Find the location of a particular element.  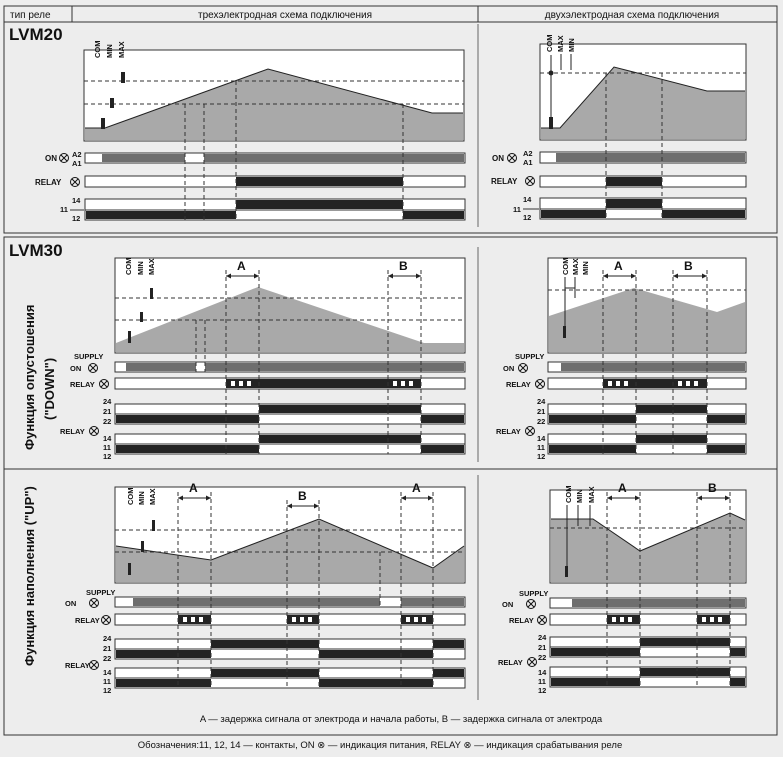

lvm30-up-three-electrode: COM MIN MAX A B A is located at coordinates (265, 588).